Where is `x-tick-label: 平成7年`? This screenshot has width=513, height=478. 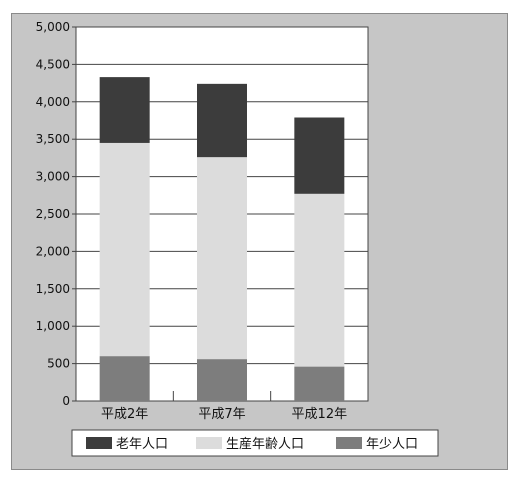 x-tick-label: 平成7年 is located at coordinates (221, 414).